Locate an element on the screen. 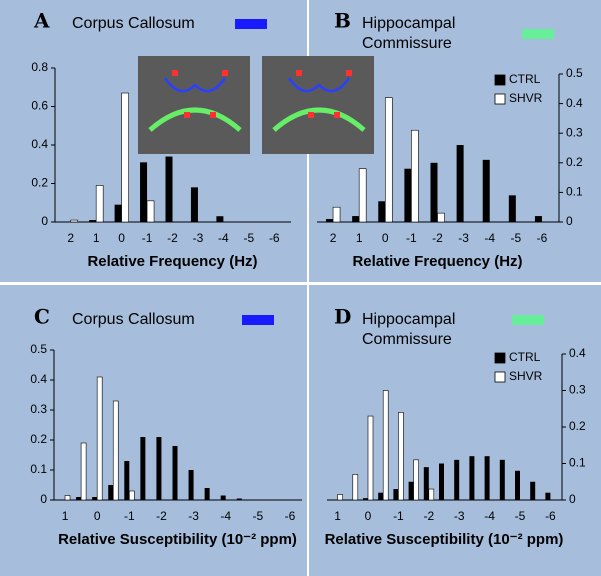 Image resolution: width=601 pixels, height=576 pixels. panel-letter: C is located at coordinates (42, 317).